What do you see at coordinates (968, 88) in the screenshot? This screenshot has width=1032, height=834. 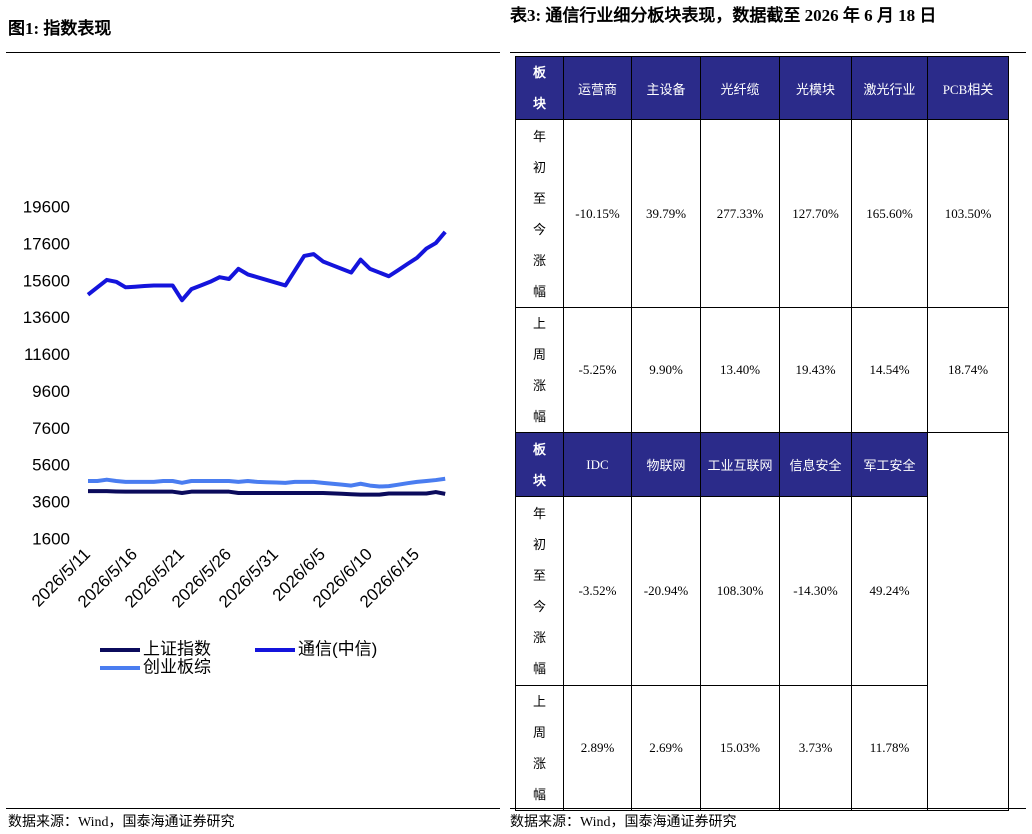 I see `table-cell: PCB相关` at bounding box center [968, 88].